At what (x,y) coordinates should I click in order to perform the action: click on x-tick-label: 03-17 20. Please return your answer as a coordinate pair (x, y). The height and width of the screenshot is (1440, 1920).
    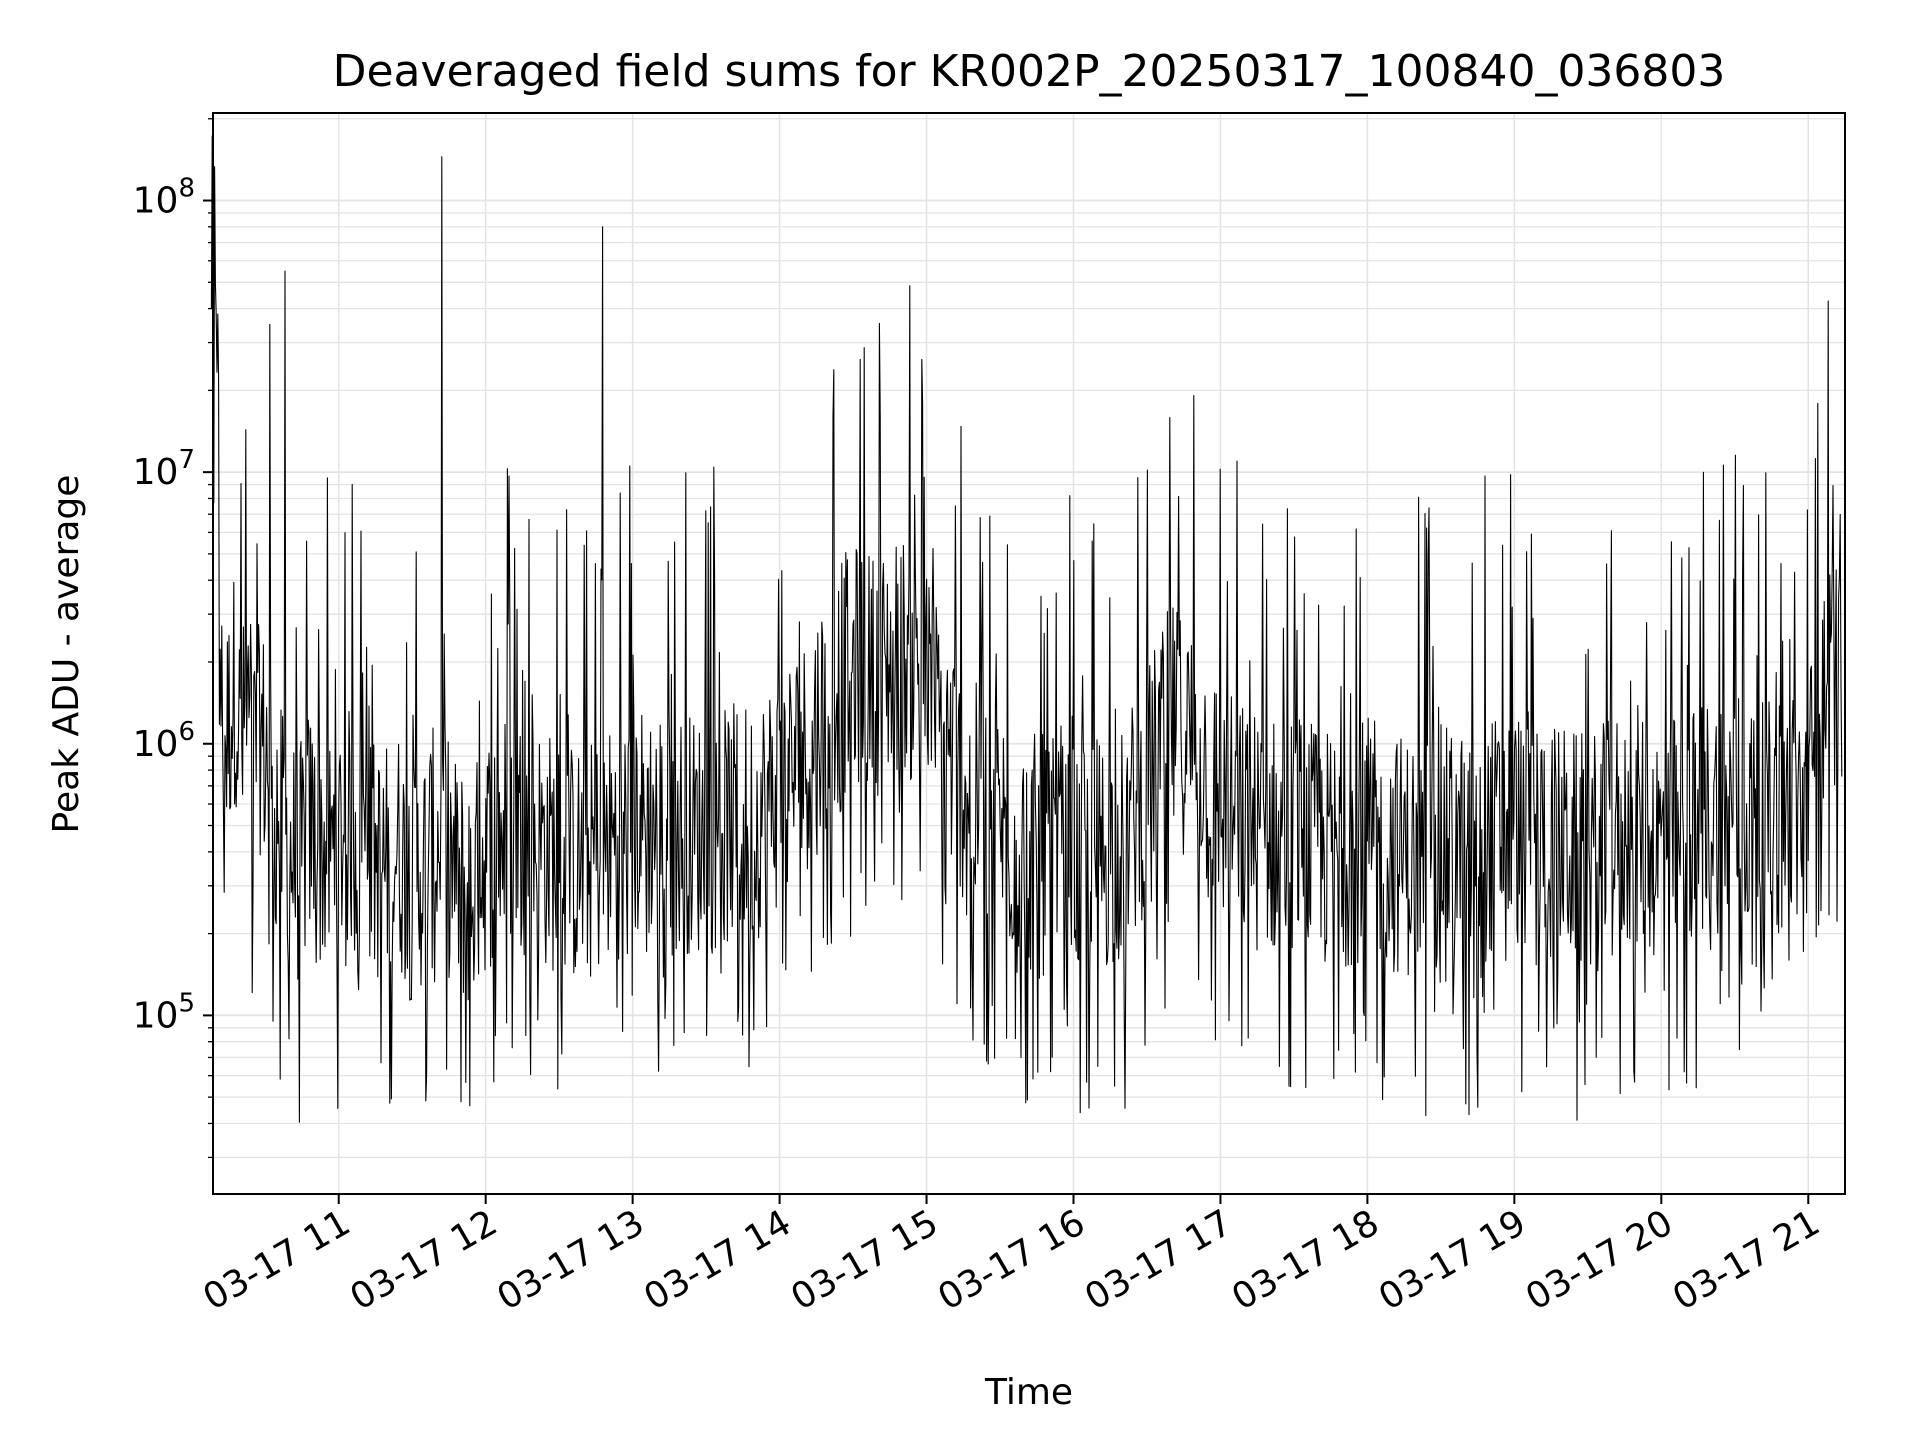
    Looking at the image, I should click on (1599, 1260).